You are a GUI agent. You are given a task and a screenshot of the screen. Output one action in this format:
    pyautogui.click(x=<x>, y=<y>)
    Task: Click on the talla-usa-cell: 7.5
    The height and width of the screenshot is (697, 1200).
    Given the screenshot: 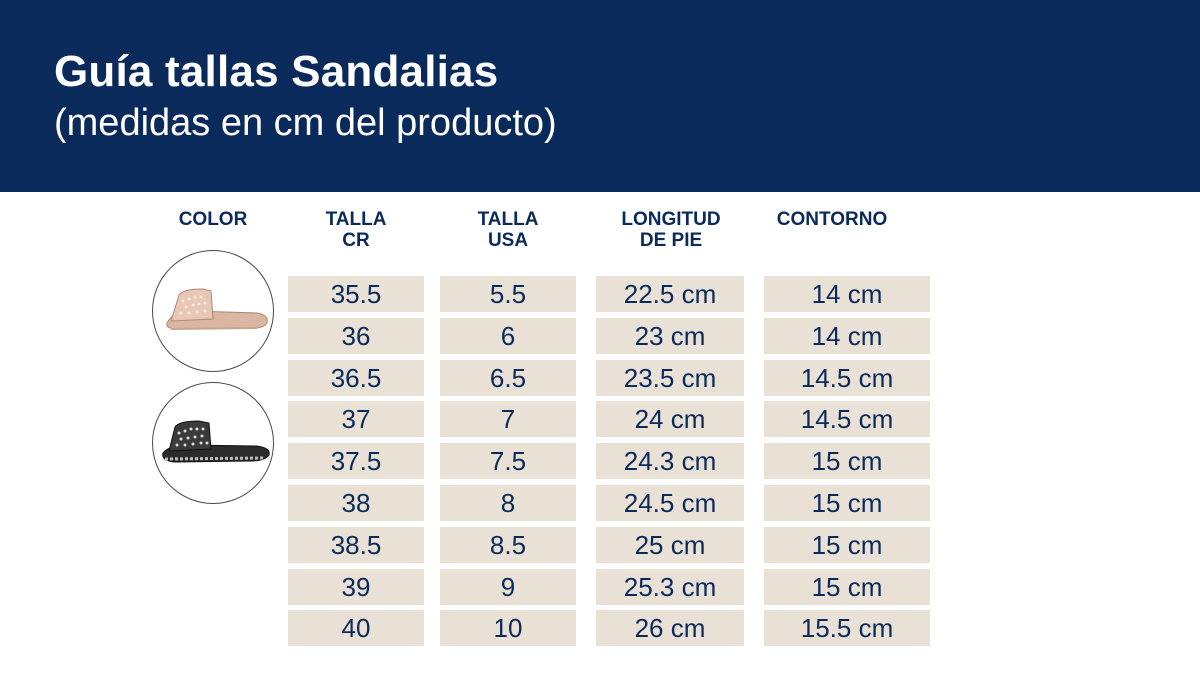 What is the action you would take?
    pyautogui.click(x=508, y=461)
    